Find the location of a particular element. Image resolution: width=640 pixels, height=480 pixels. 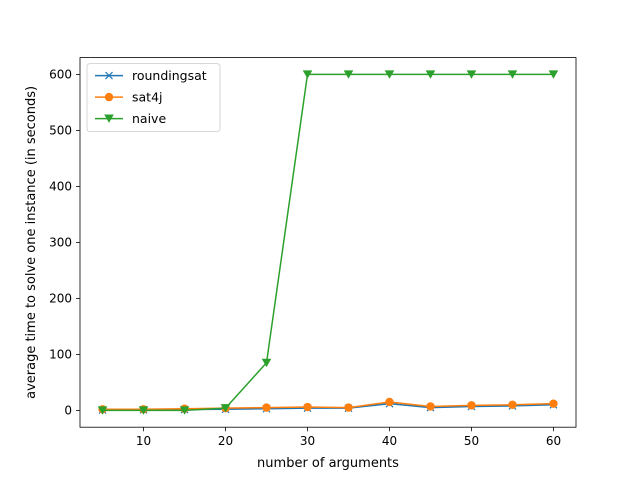

legend-label: sat4j is located at coordinates (147, 97).